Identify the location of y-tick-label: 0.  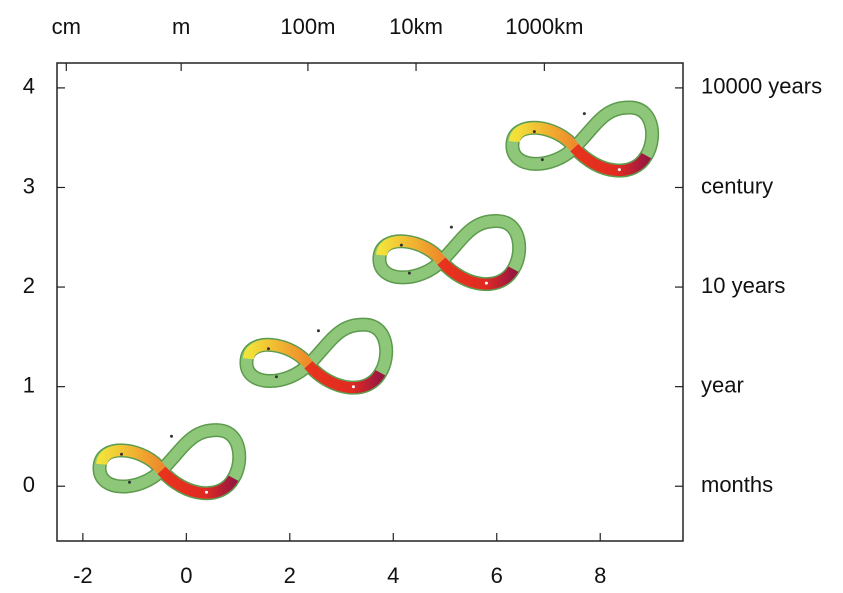
(29, 484).